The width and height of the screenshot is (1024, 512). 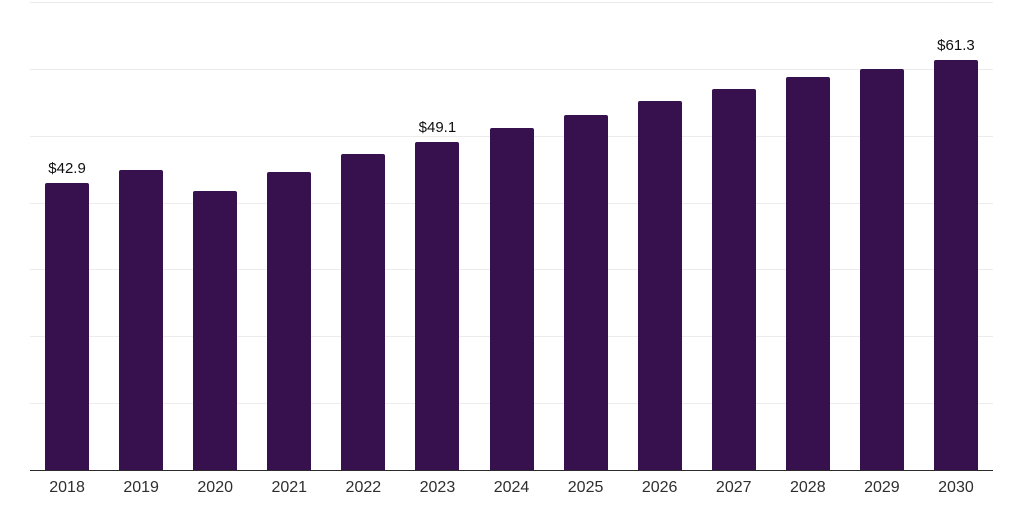 I want to click on x-tick-label-2023: 2023, so click(x=437, y=487).